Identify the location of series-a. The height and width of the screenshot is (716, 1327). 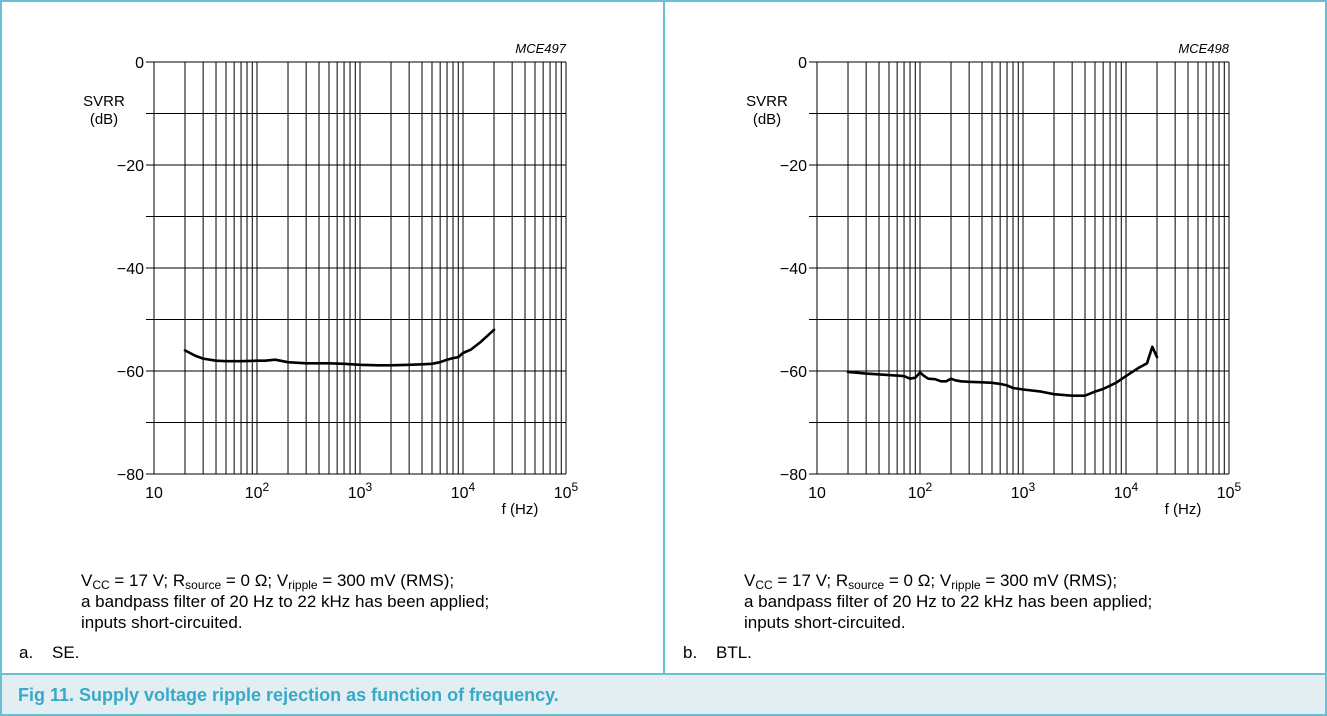
(339, 347).